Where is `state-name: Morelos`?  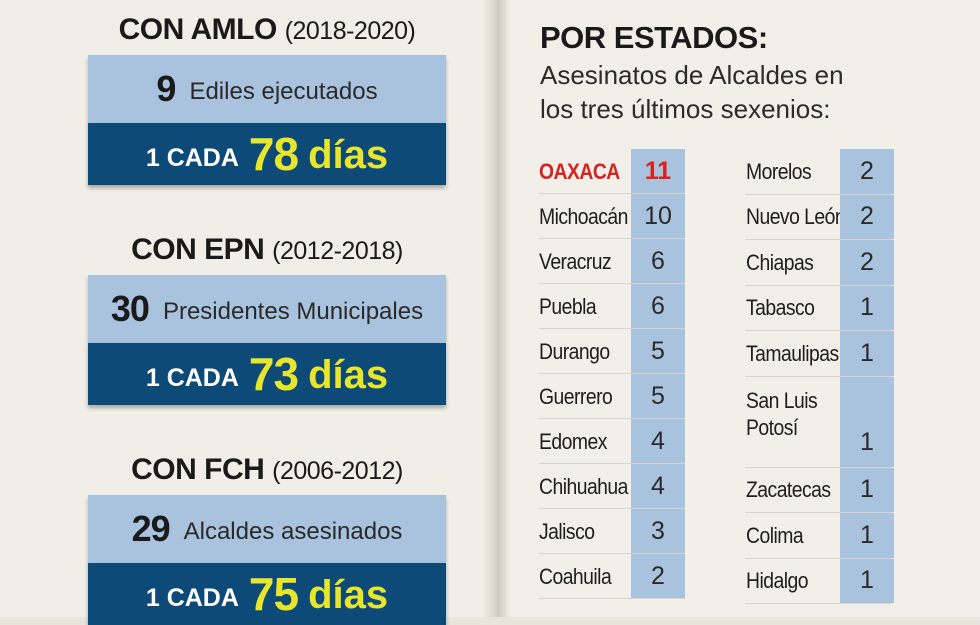
state-name: Morelos is located at coordinates (779, 171).